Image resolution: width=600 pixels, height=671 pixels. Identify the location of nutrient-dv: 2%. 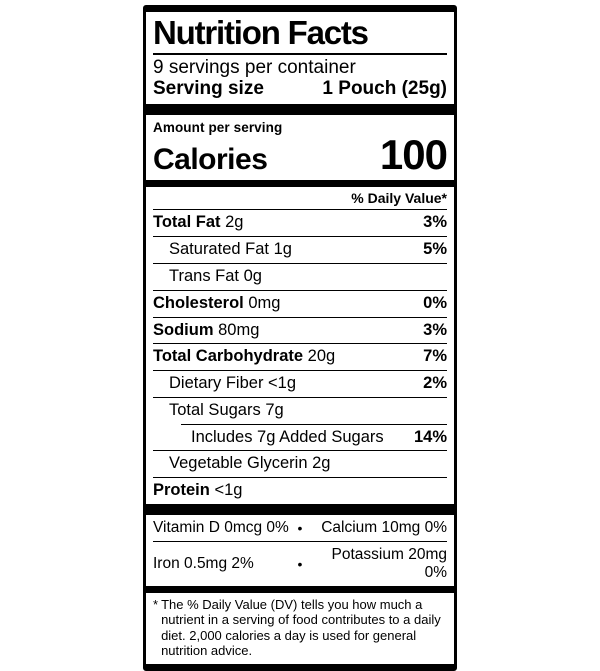
(435, 383).